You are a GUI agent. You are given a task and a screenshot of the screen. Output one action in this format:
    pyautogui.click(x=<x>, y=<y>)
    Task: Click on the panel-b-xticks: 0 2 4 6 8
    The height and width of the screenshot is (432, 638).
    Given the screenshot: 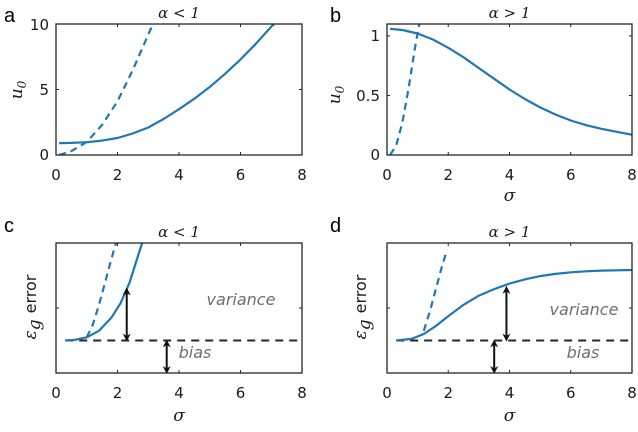 What is the action you would take?
    pyautogui.click(x=509, y=175)
    